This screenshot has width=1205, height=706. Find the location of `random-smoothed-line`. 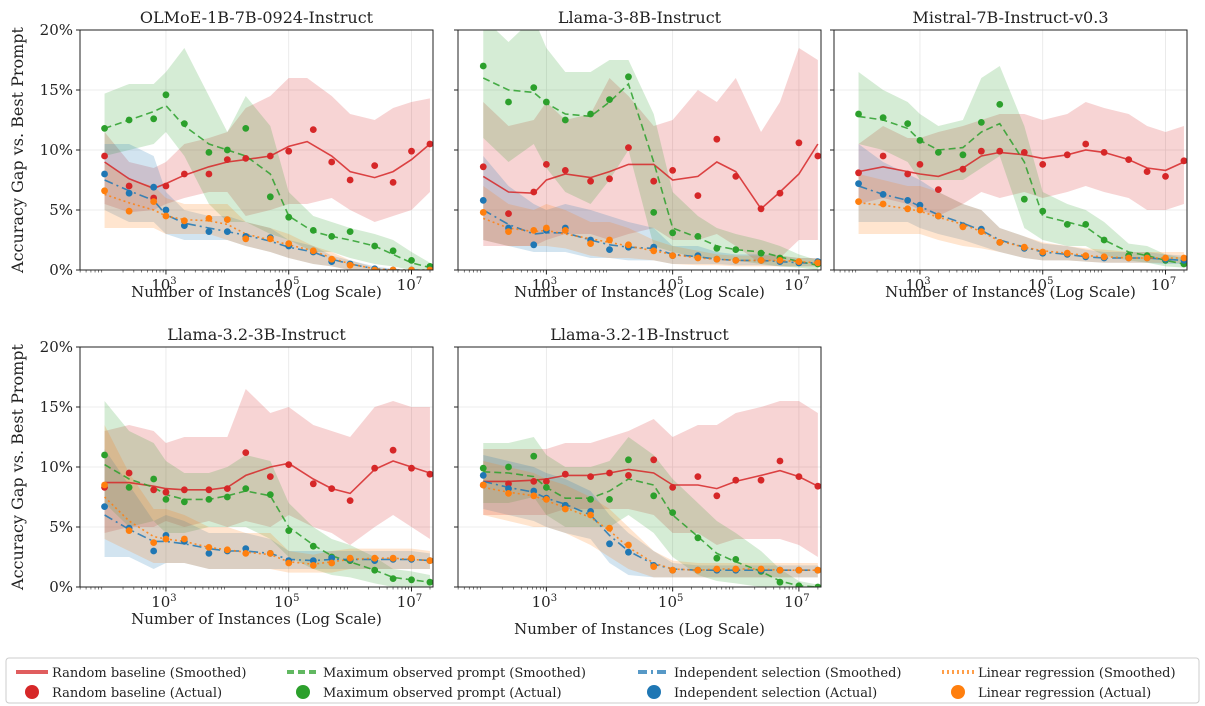

random-smoothed-line is located at coordinates (651, 479).